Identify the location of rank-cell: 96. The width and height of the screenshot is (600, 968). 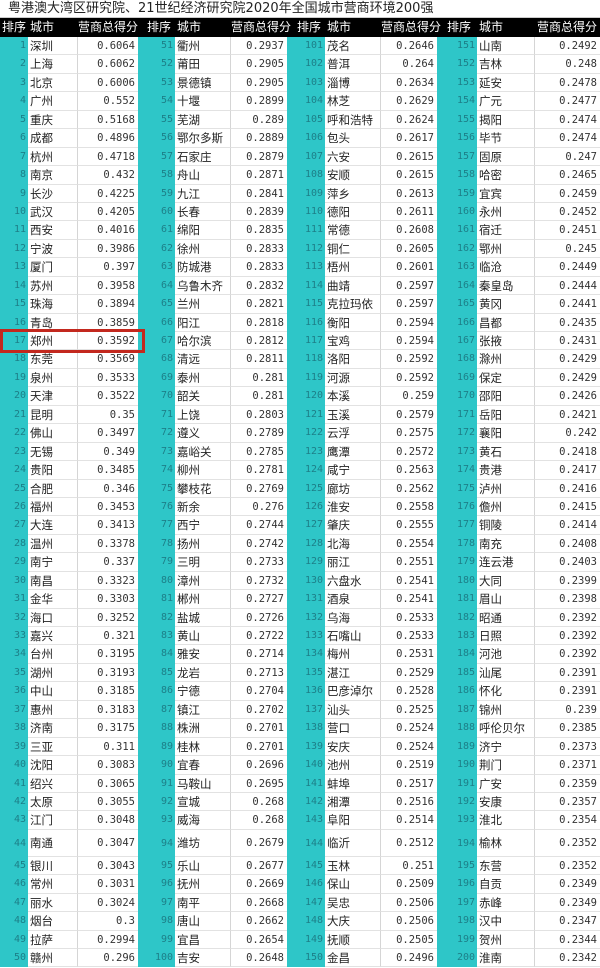
(166, 884).